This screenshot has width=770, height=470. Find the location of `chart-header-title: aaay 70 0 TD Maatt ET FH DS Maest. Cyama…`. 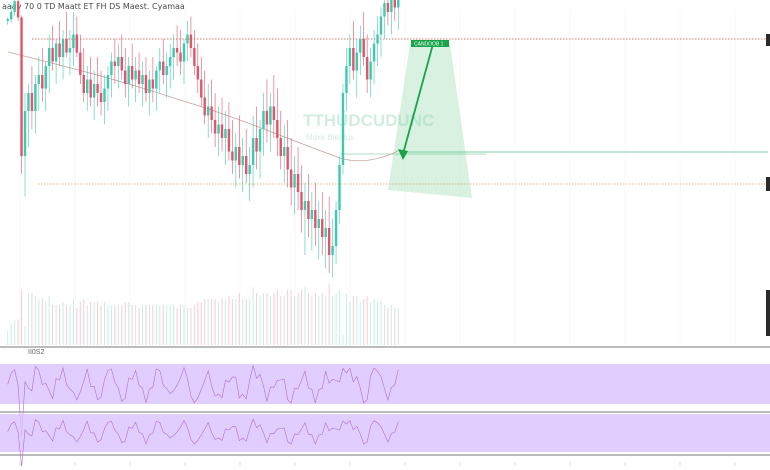

chart-header-title: aaay 70 0 TD Maatt ET FH DS Maest. Cyama… is located at coordinates (93, 6).